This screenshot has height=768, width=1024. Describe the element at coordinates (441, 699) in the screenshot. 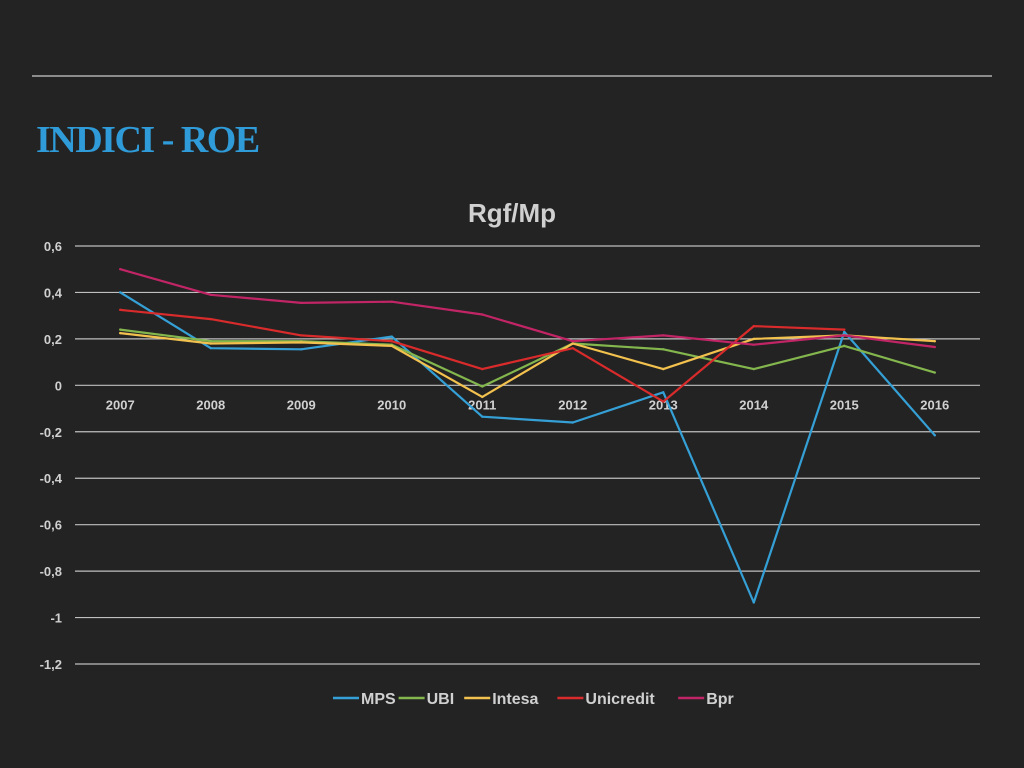

I see `legend-label: UBI` at that location.